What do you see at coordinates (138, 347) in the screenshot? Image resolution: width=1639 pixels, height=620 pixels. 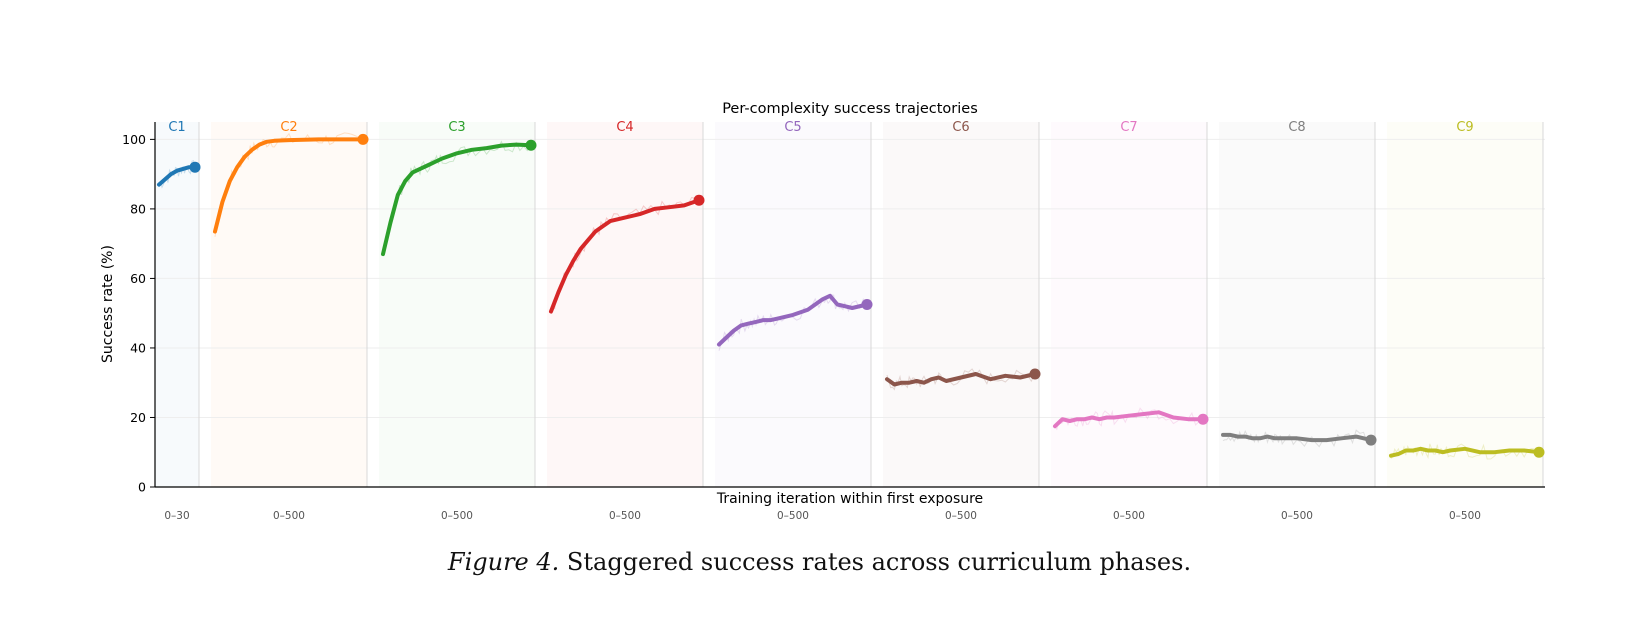 I see `y-tick-label: 40` at bounding box center [138, 347].